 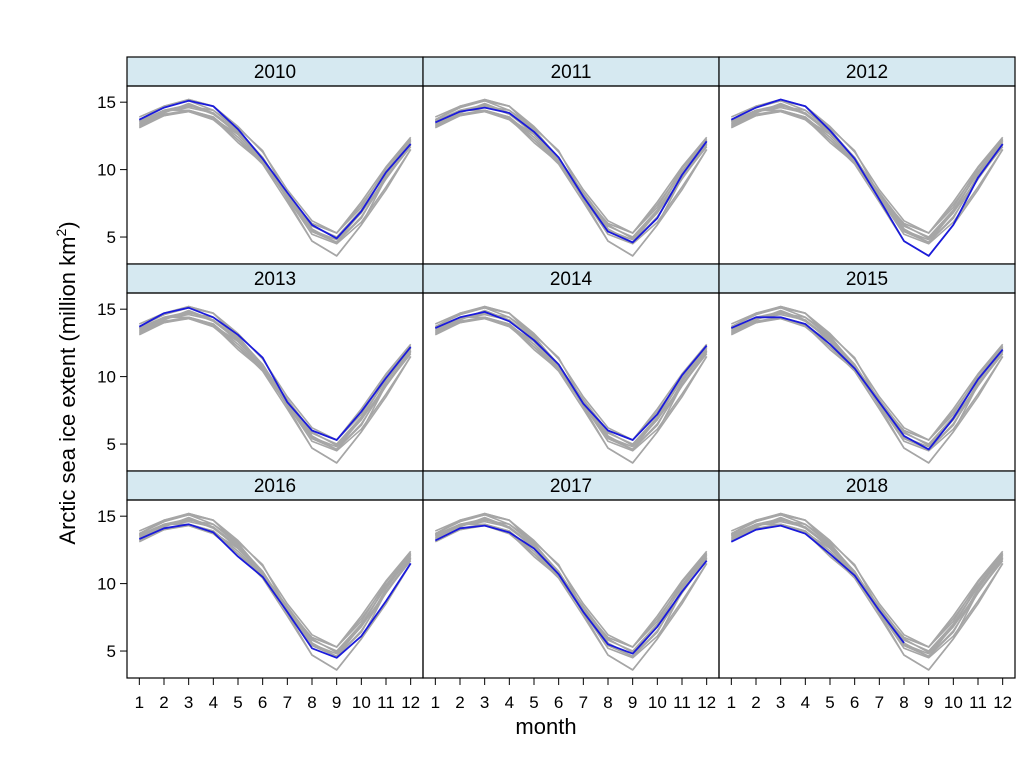 I want to click on panel-2014: 2014, so click(x=571, y=367).